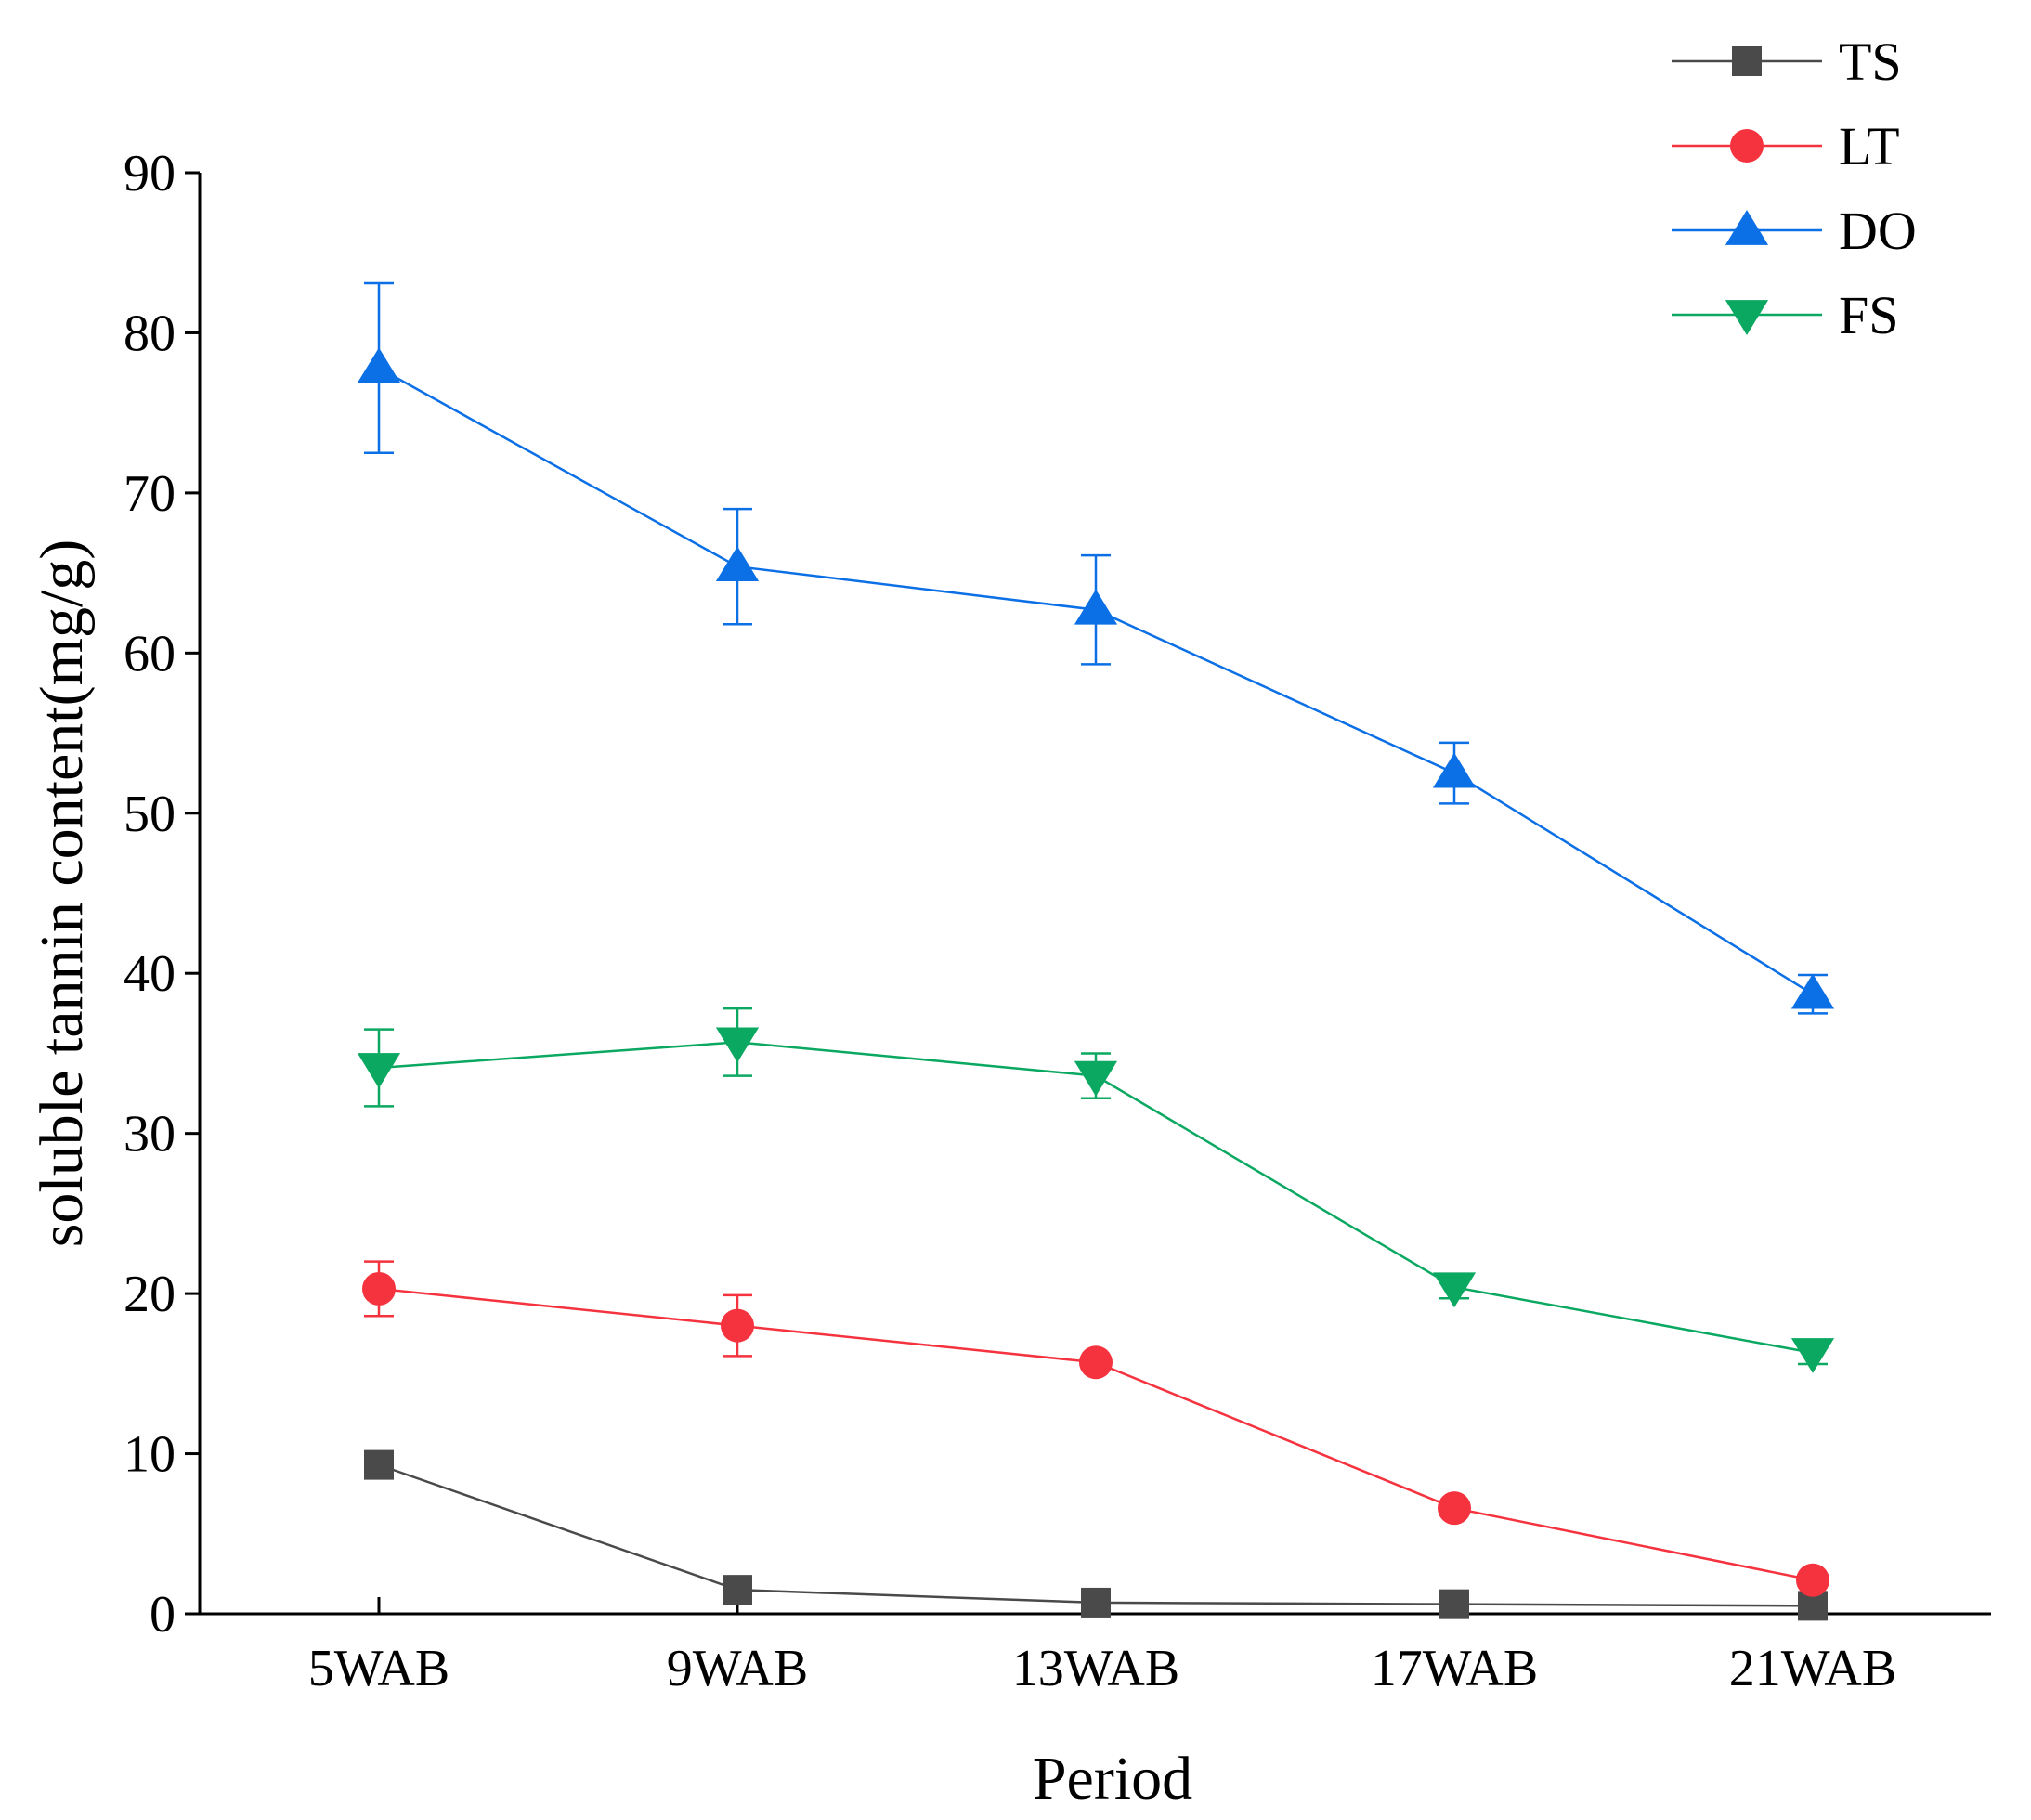 The width and height of the screenshot is (2031, 1820). Describe the element at coordinates (163, 1615) in the screenshot. I see `y-tick-label: 0` at that location.